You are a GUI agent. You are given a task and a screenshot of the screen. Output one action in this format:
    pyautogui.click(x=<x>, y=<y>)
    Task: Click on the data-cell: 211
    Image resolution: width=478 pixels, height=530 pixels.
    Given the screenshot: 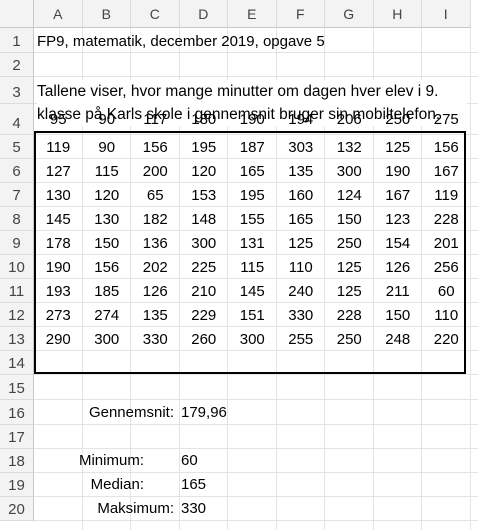 What is the action you would take?
    pyautogui.click(x=397, y=291)
    